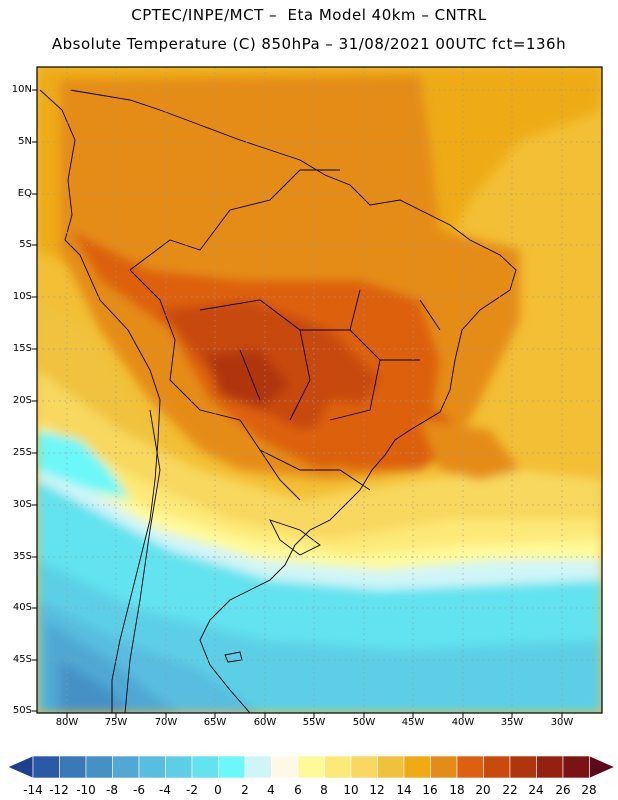 This screenshot has width=618, height=800. I want to click on colorbar-label: 24, so click(536, 790).